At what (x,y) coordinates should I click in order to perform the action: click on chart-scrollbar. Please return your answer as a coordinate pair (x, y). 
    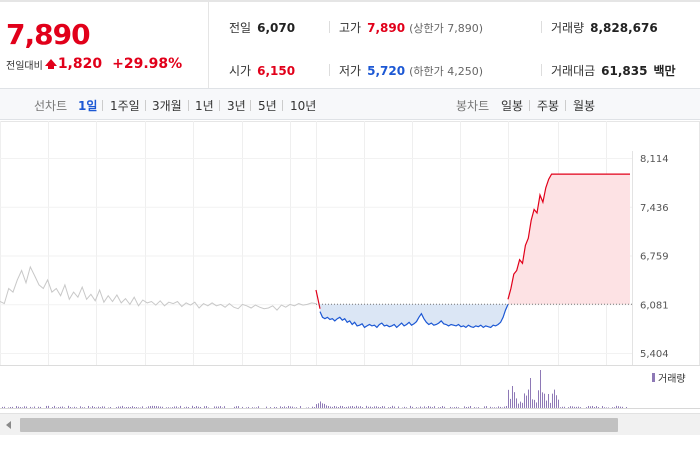
    Looking at the image, I should click on (350, 424).